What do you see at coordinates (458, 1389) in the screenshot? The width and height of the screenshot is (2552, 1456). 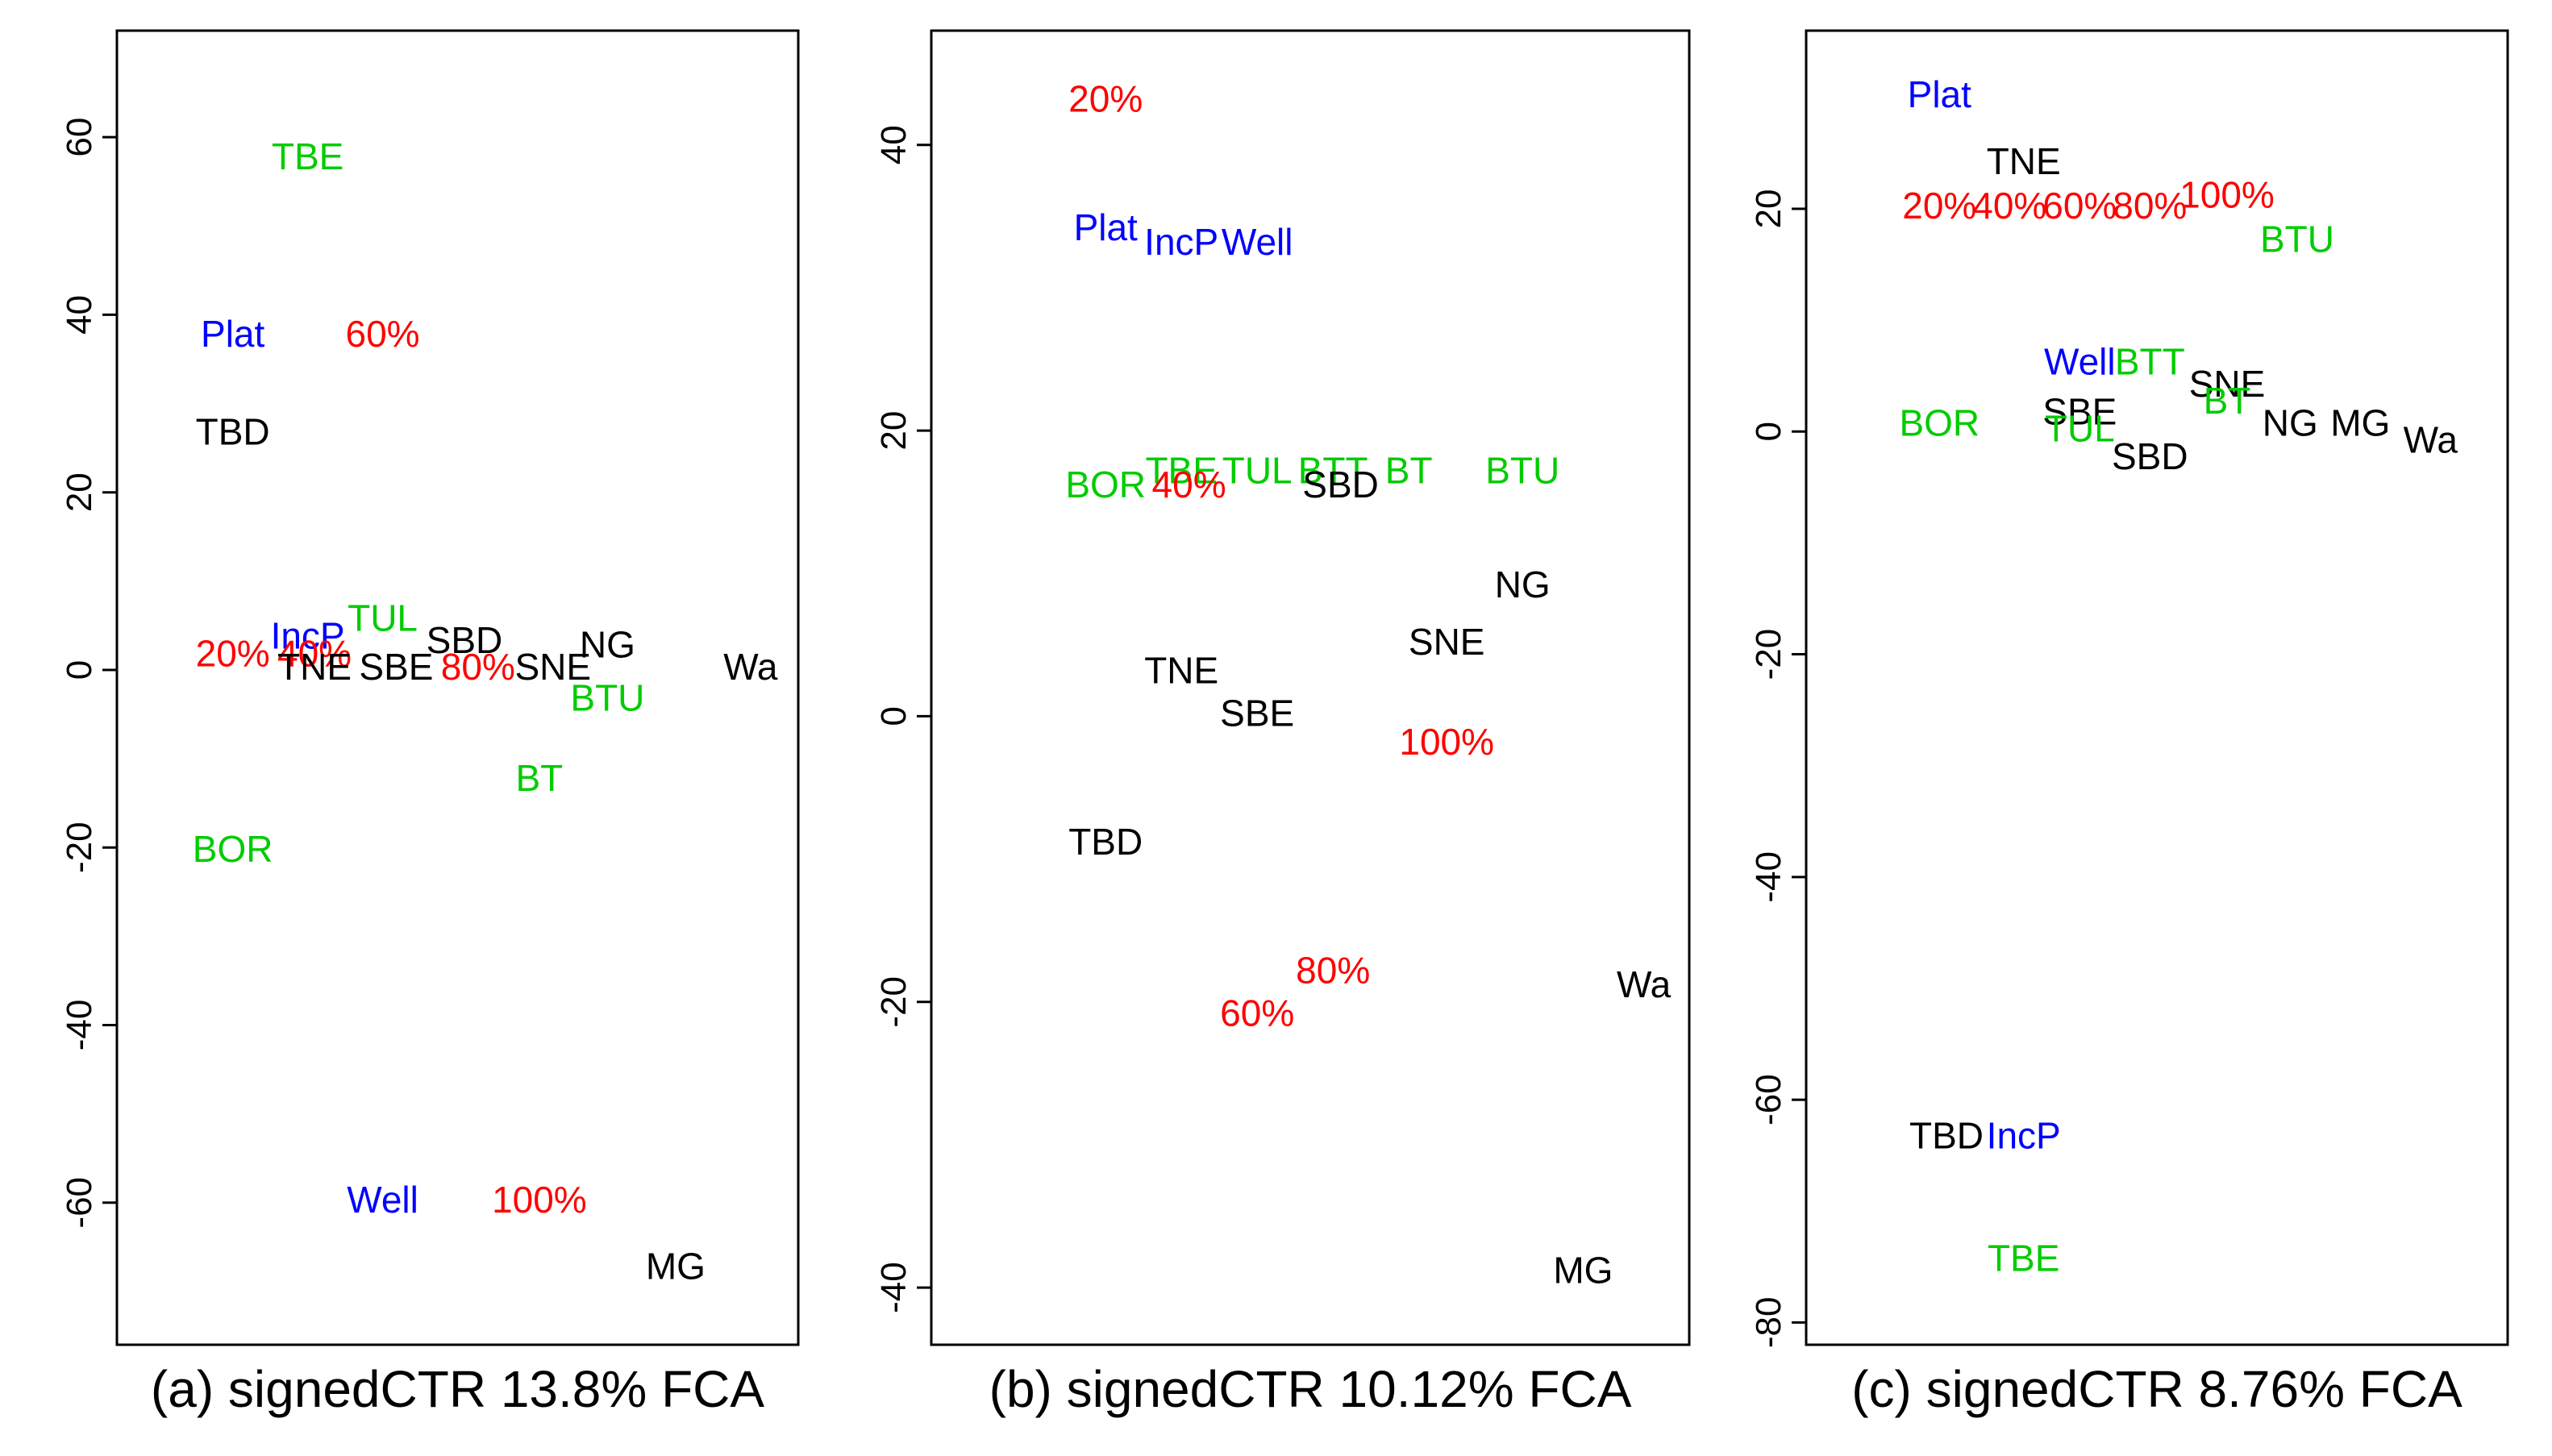 I see `chart-caption-a: (a) signedCTR 13.8% FCA` at bounding box center [458, 1389].